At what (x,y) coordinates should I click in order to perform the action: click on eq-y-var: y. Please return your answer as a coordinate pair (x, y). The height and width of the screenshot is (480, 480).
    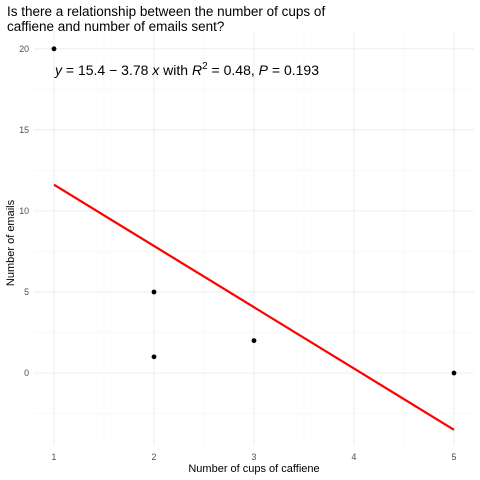
    Looking at the image, I should click on (58, 70).